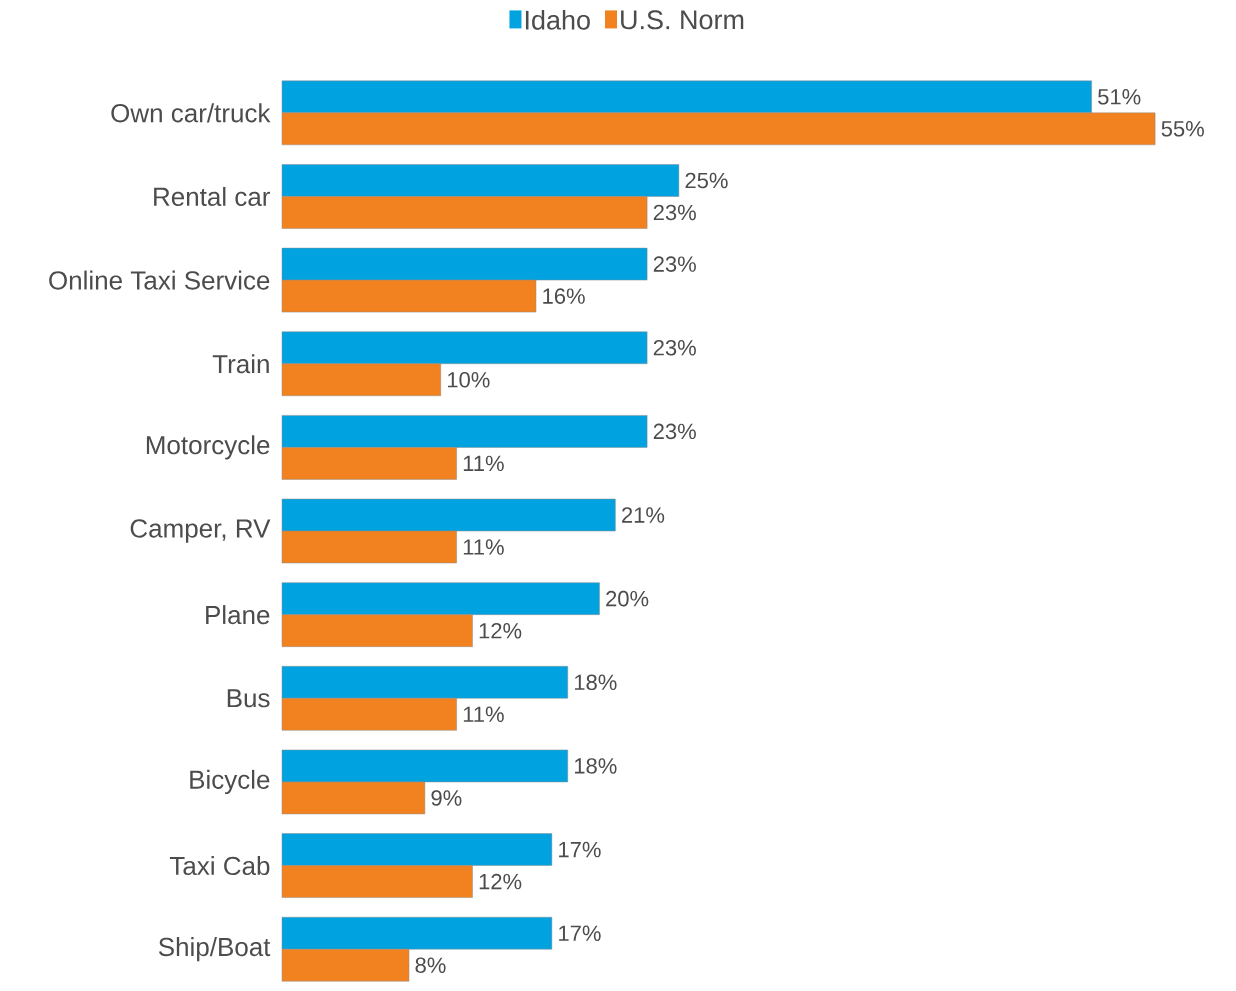  What do you see at coordinates (468, 379) in the screenshot?
I see `data-label: 10%` at bounding box center [468, 379].